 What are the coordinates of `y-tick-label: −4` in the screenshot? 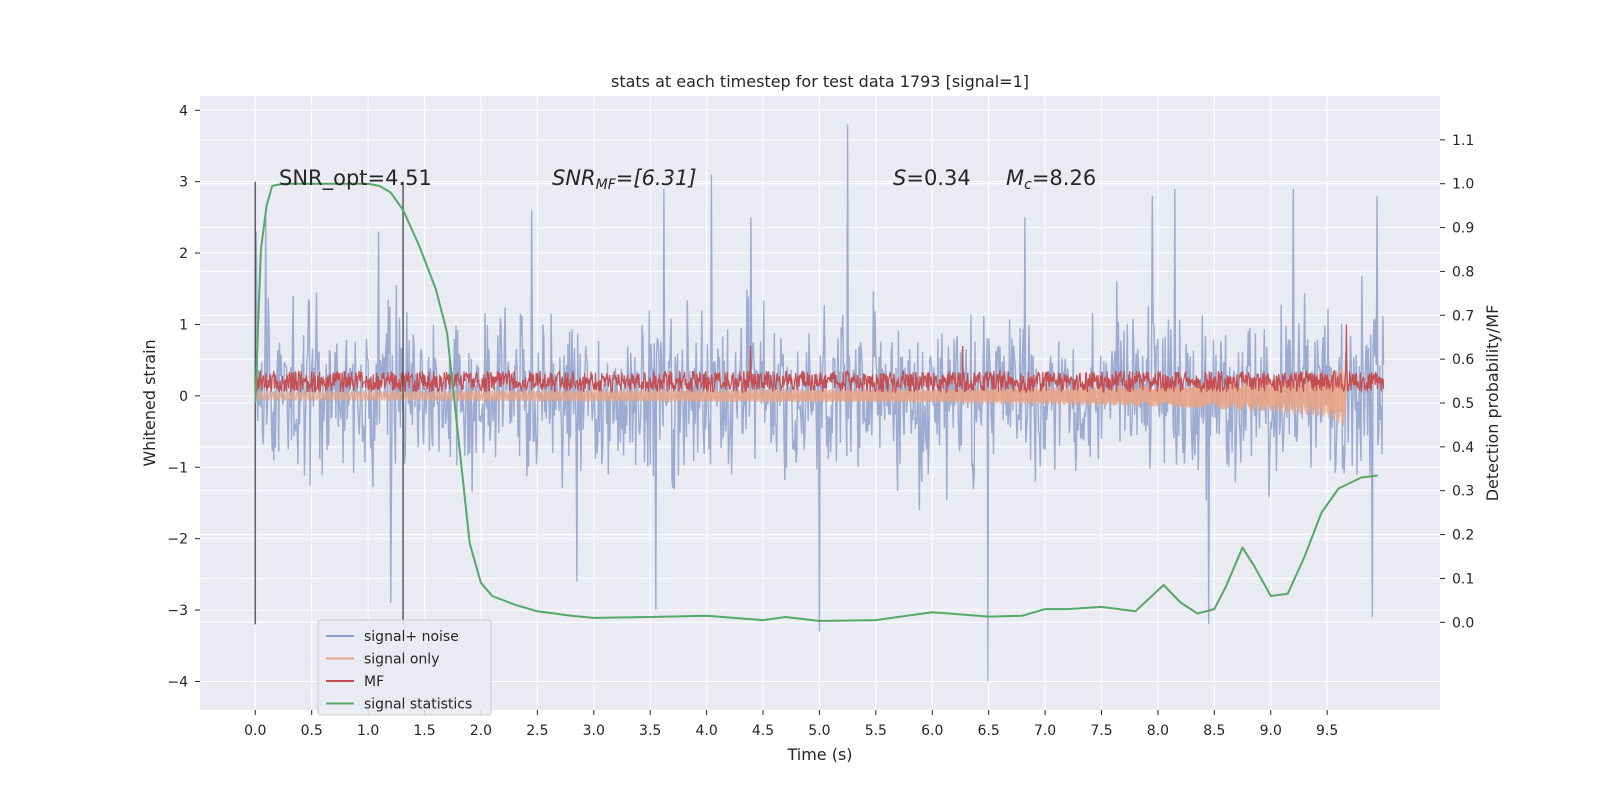 It's located at (177, 682).